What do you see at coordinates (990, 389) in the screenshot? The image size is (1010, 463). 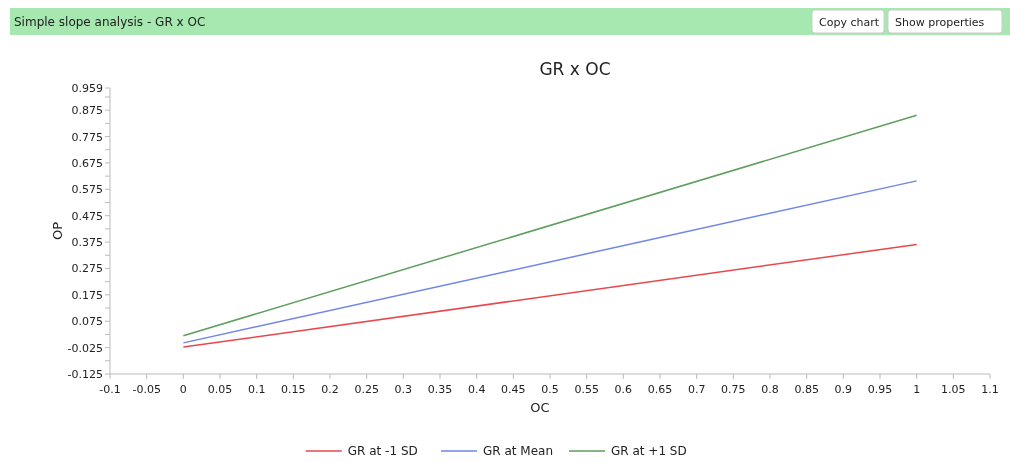 I see `x-tick-label: 1.1` at bounding box center [990, 389].